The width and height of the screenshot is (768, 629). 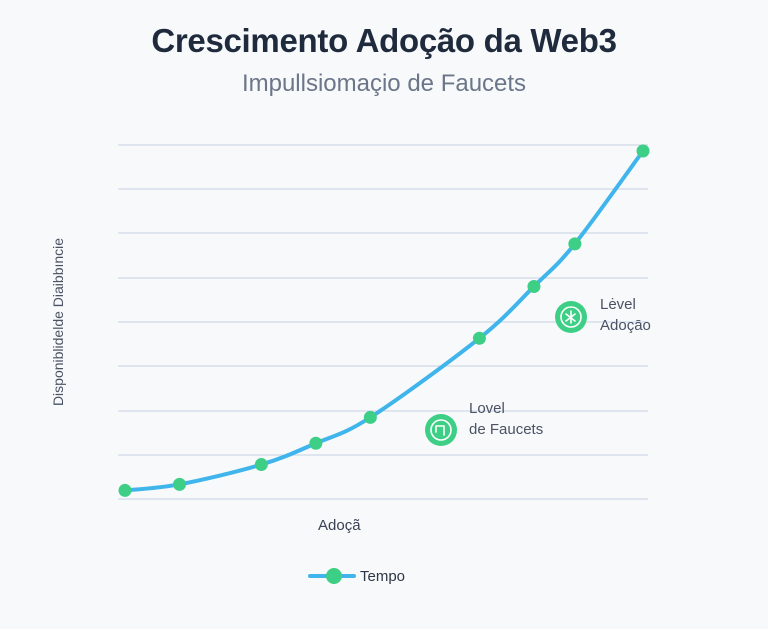 I want to click on annotation-adoption: Lėvel Adoçāo, so click(x=625, y=315).